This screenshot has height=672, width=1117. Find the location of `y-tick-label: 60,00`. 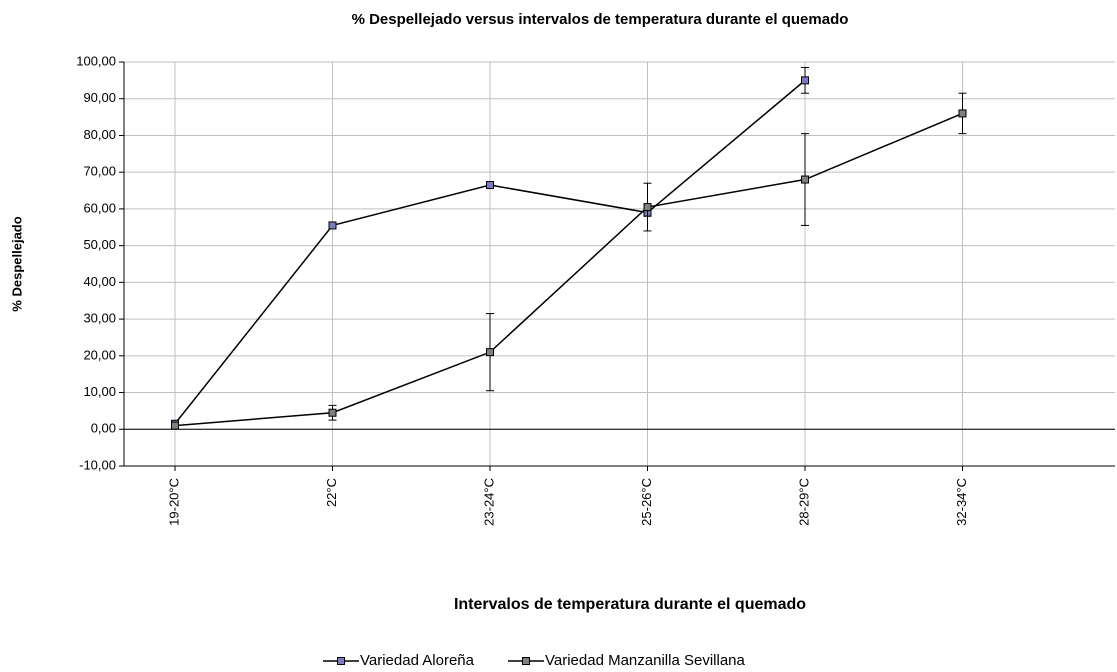

y-tick-label: 60,00 is located at coordinates (99, 207).